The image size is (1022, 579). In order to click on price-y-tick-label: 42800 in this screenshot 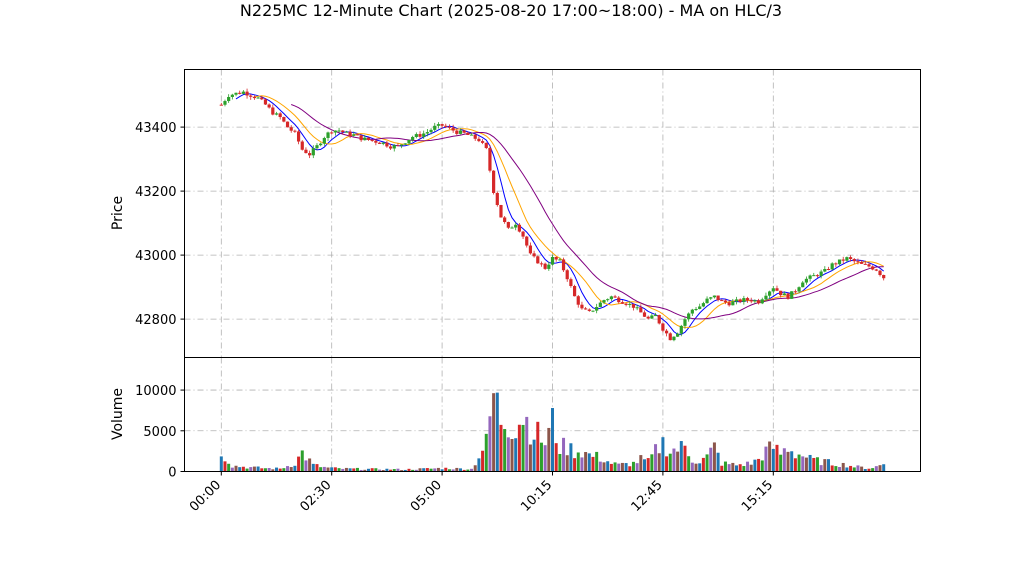, I will do `click(155, 320)`.